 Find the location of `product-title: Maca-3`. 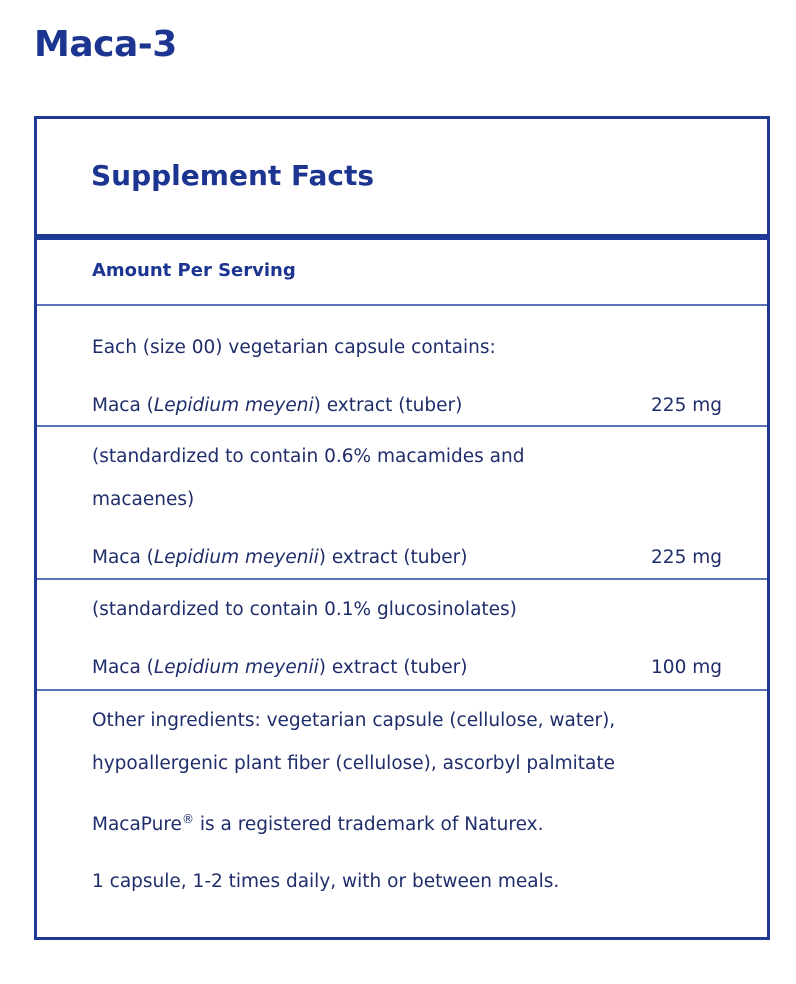

product-title: Maca-3 is located at coordinates (105, 44).